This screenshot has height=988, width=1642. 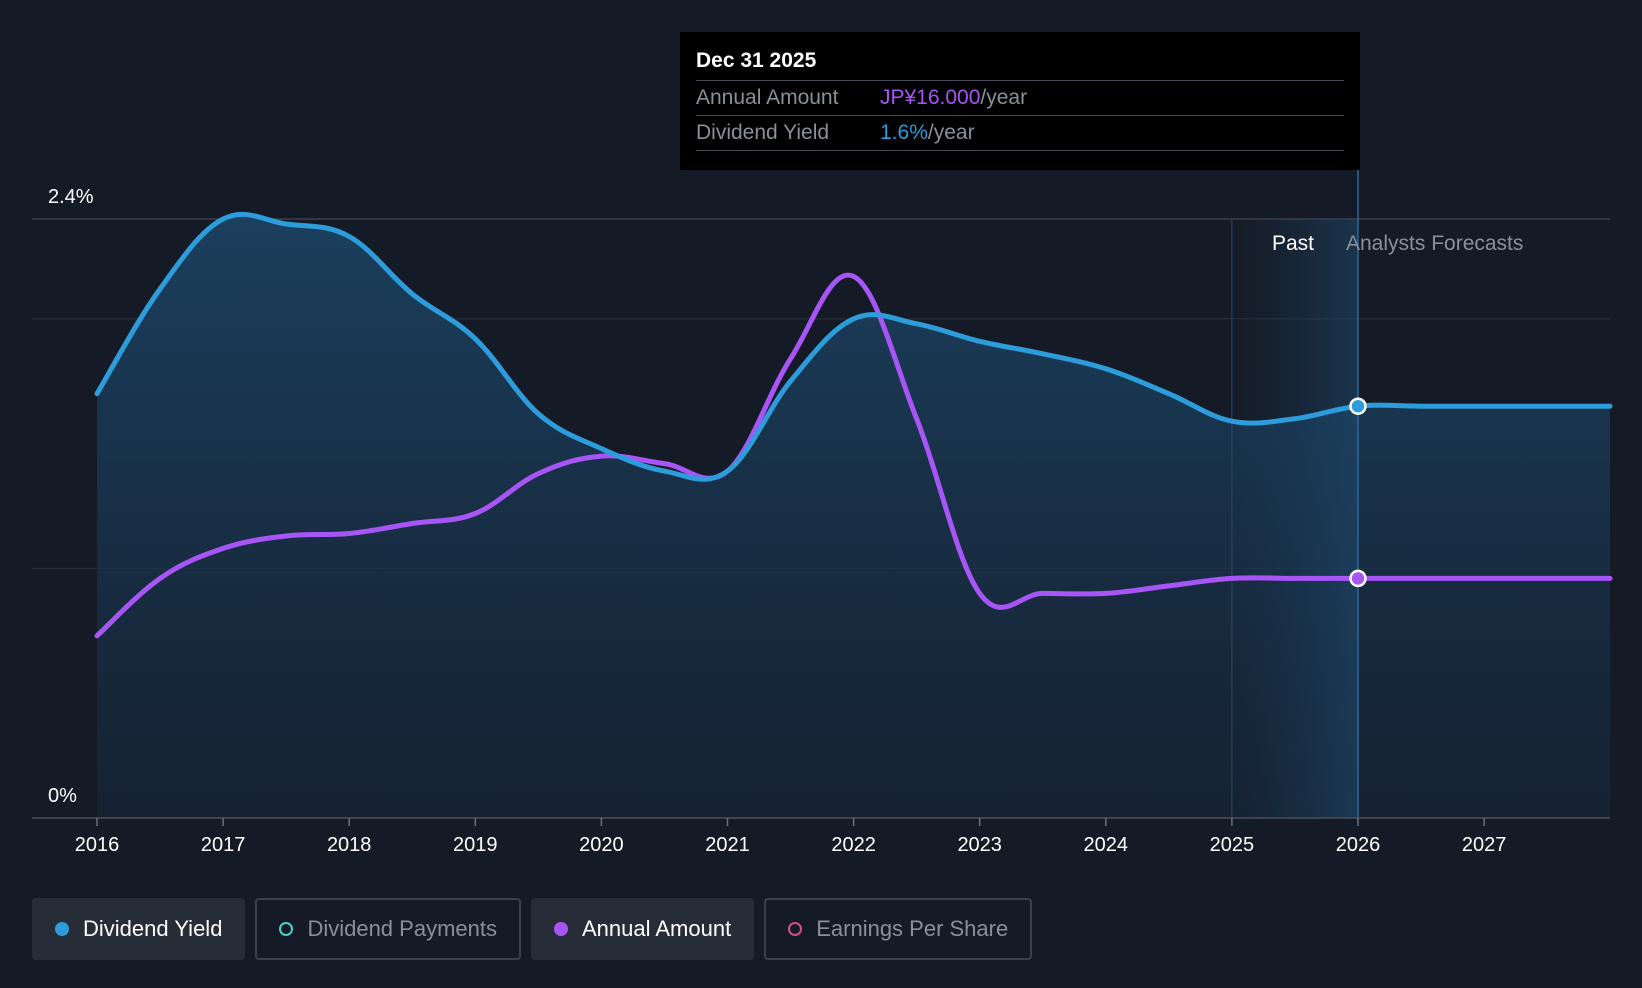 I want to click on tooltip-value: JP¥16.000, so click(x=930, y=97).